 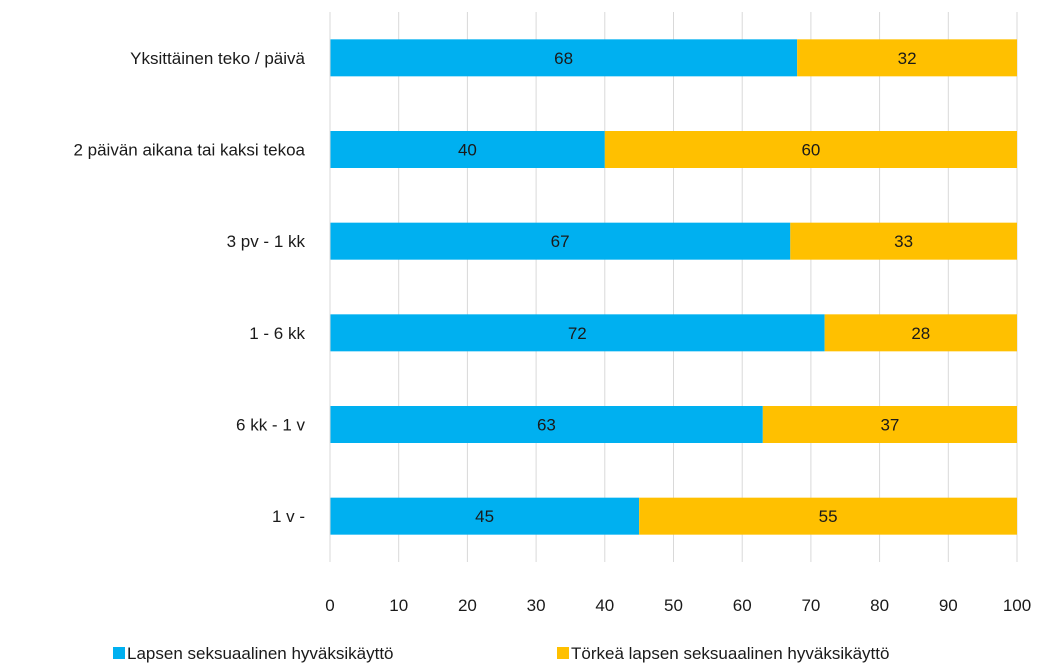 I want to click on x-tick-label: 80, so click(x=879, y=605).